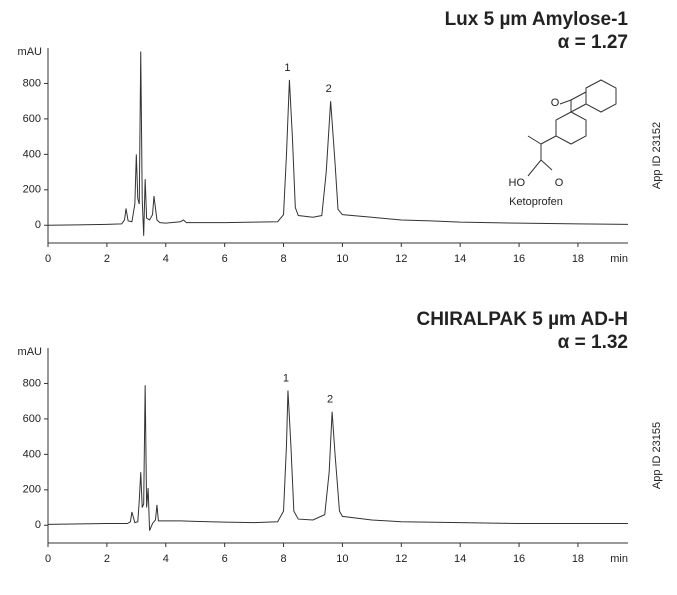  Describe the element at coordinates (517, 183) in the screenshot. I see `atom-label: HO` at that location.